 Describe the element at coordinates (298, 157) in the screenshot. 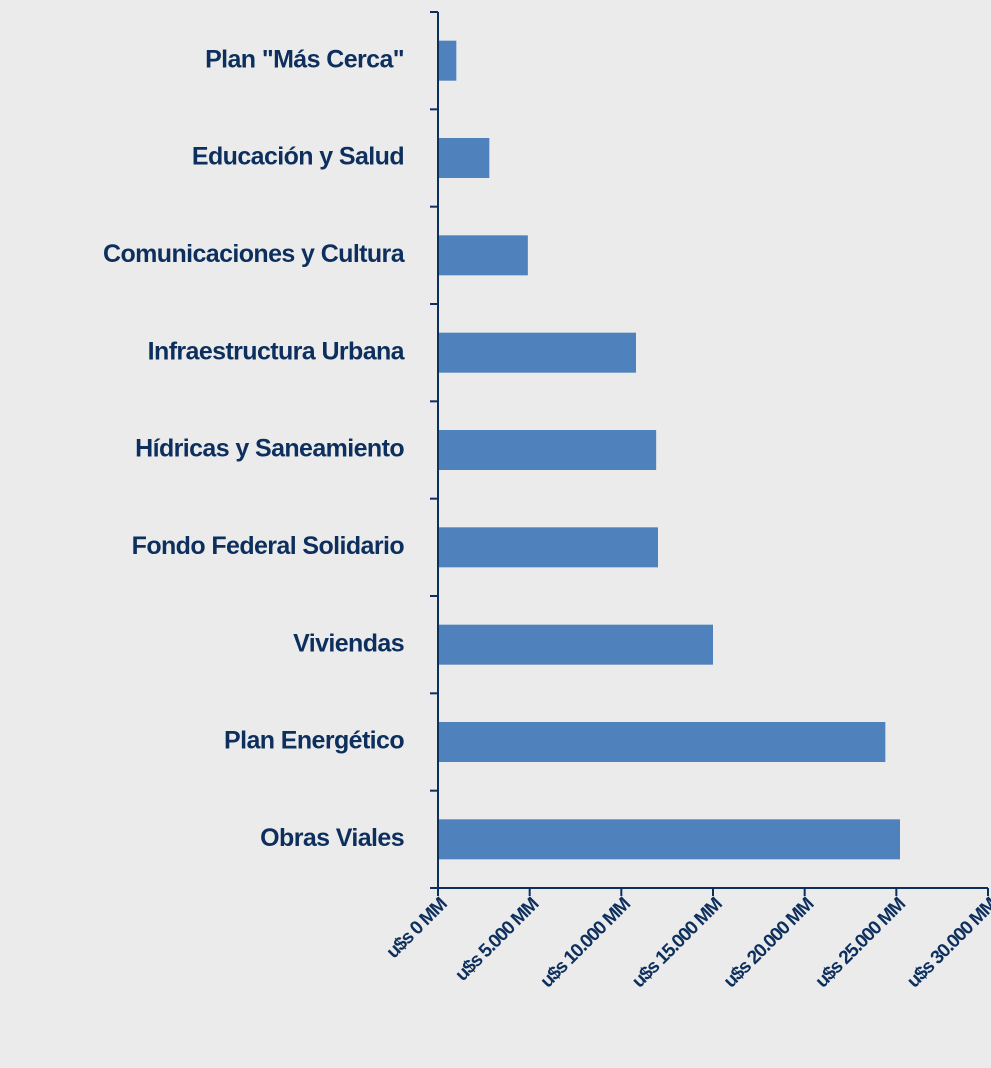

I see `y-tick-label: Educación y Salud` at that location.